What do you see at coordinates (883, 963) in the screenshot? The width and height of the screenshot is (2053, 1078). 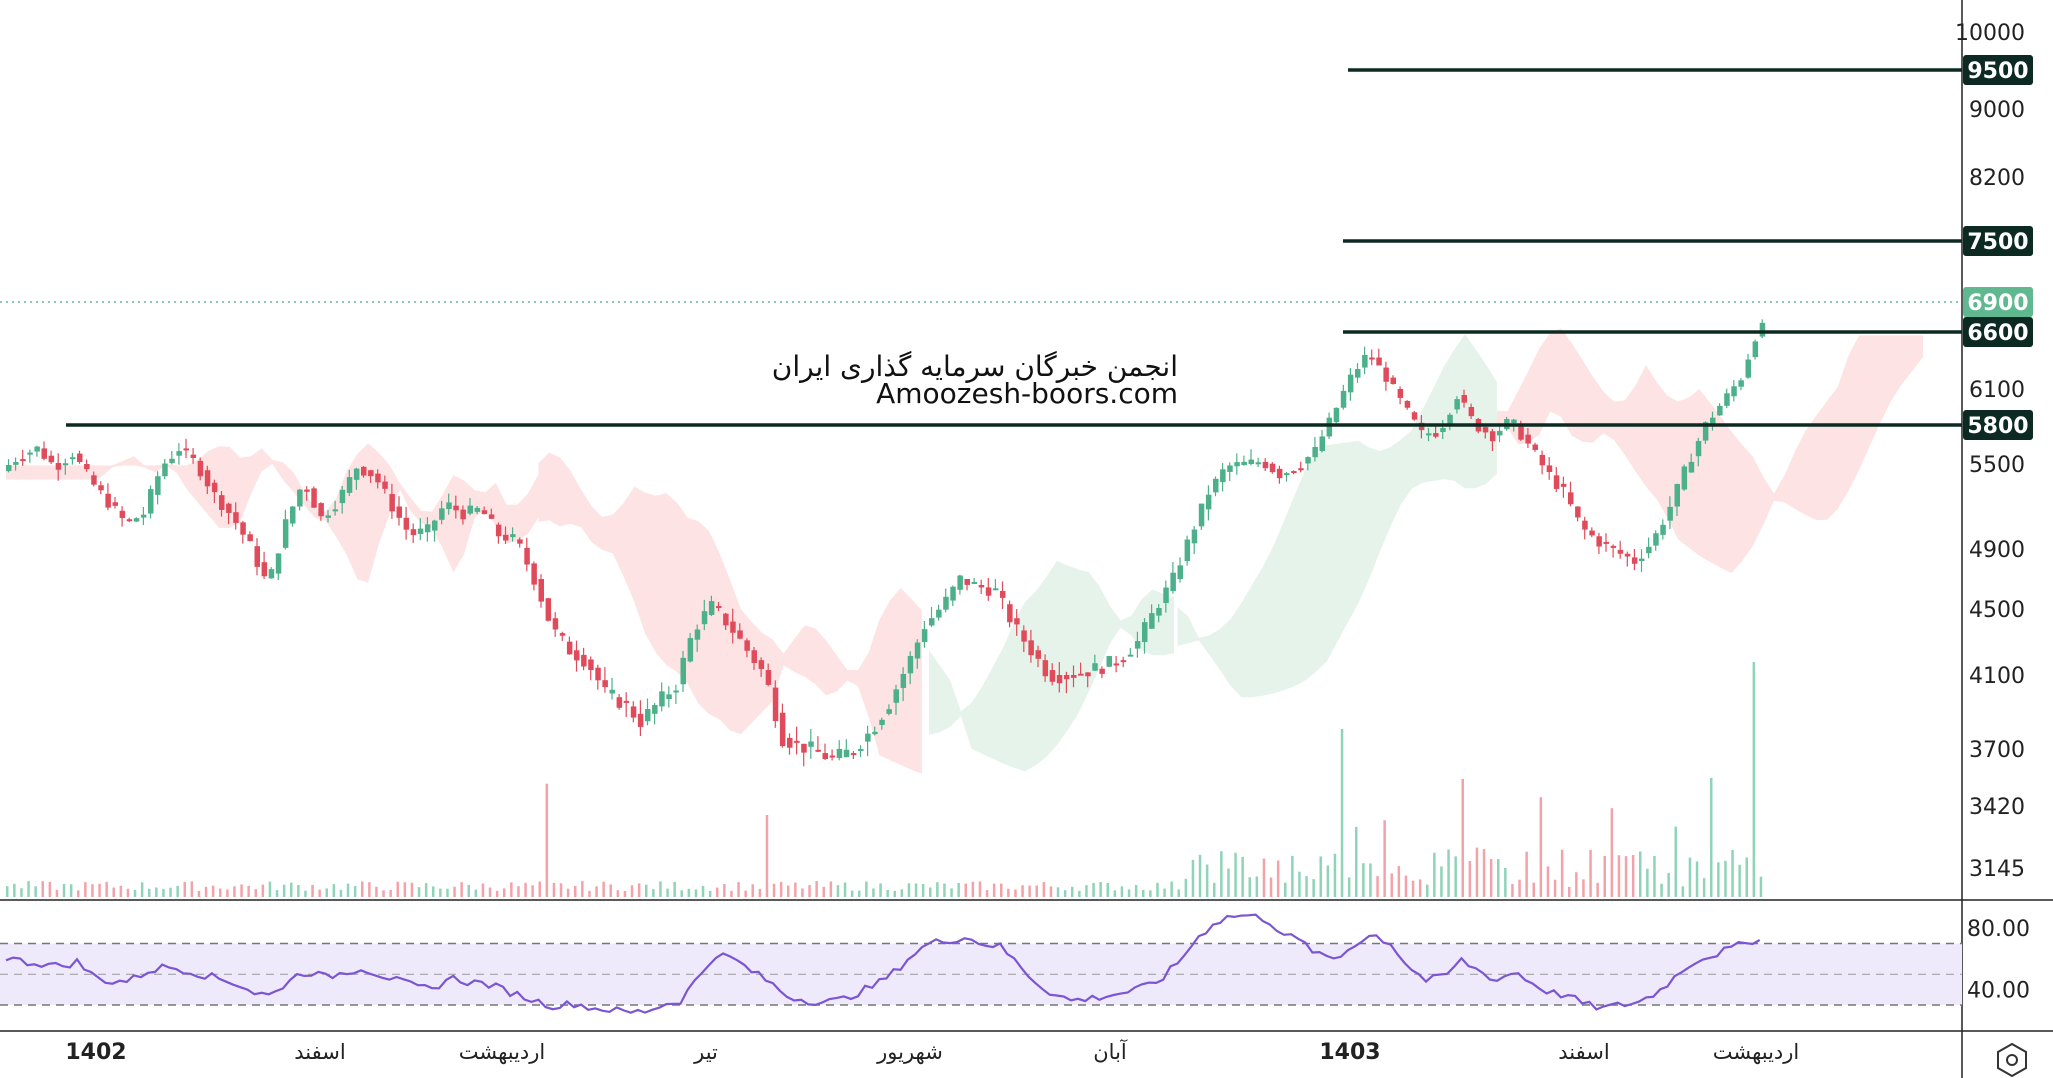 I see `rsi-line` at bounding box center [883, 963].